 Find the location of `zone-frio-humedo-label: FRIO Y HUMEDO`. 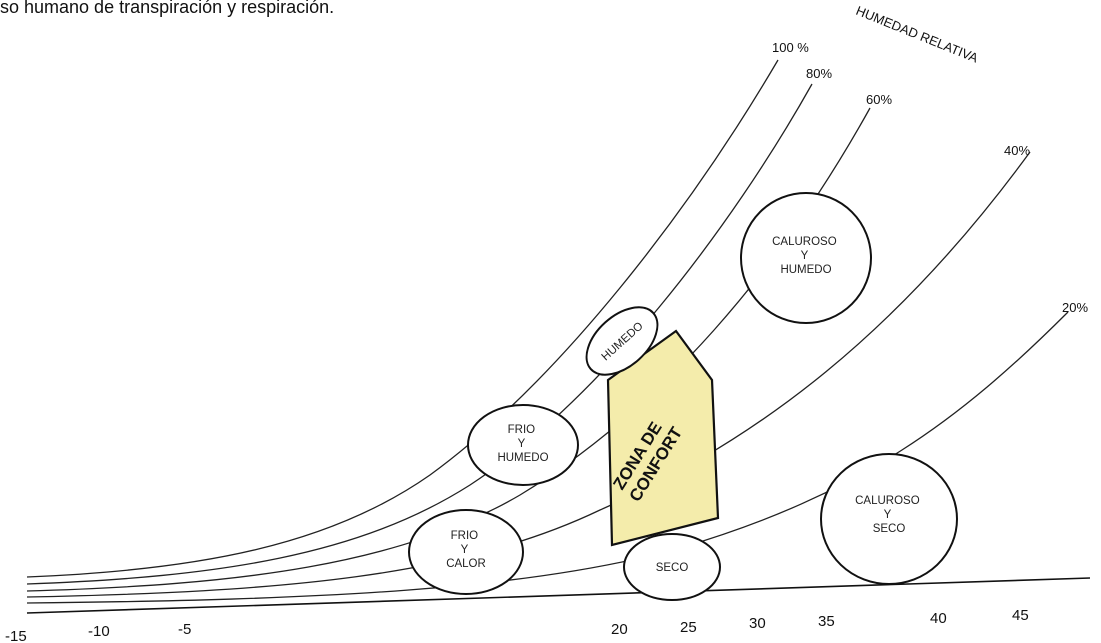

zone-frio-humedo-label: FRIO Y HUMEDO is located at coordinates (522, 444).